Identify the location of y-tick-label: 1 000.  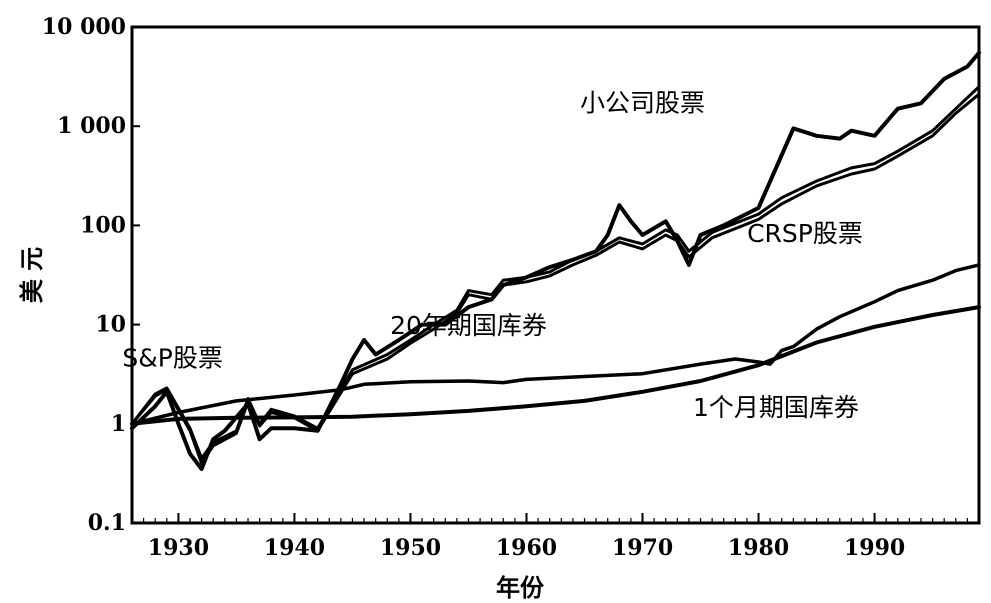
(91, 126).